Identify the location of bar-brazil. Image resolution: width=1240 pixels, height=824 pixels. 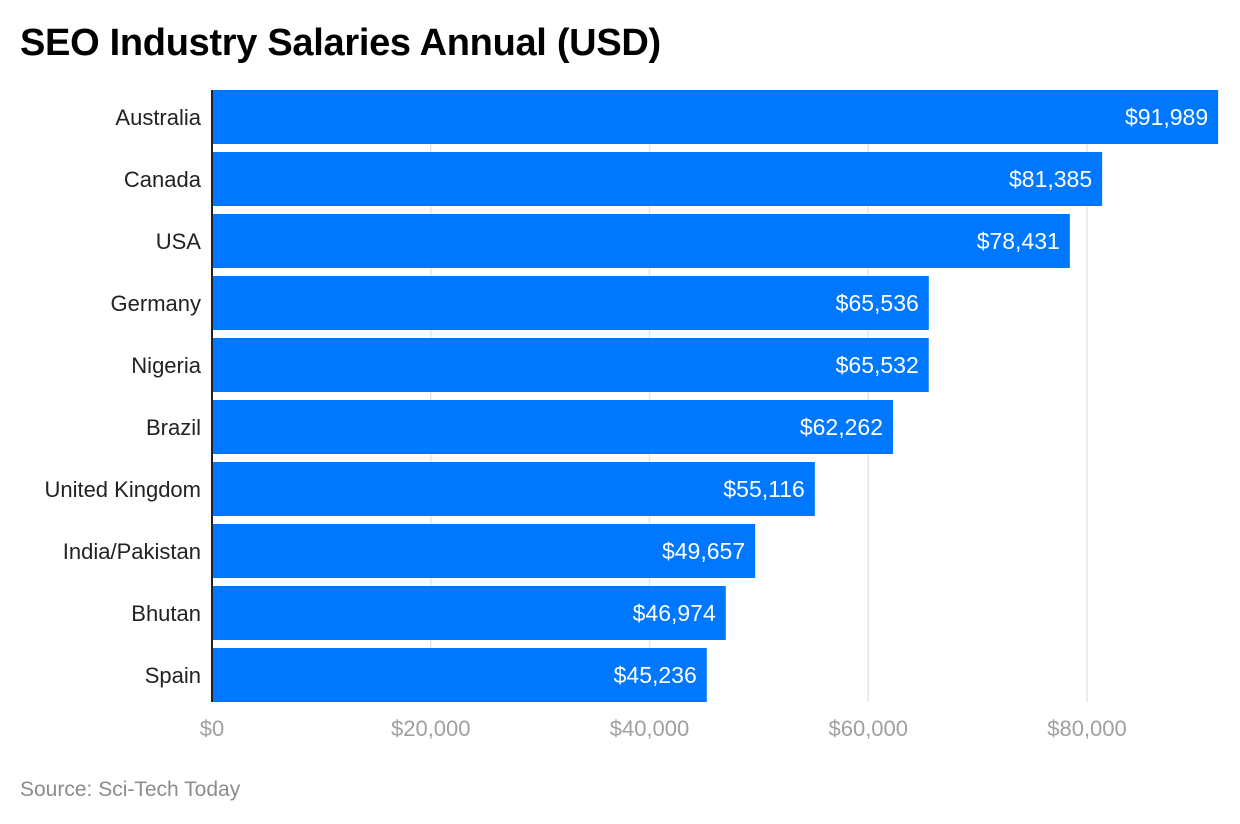
(552, 427).